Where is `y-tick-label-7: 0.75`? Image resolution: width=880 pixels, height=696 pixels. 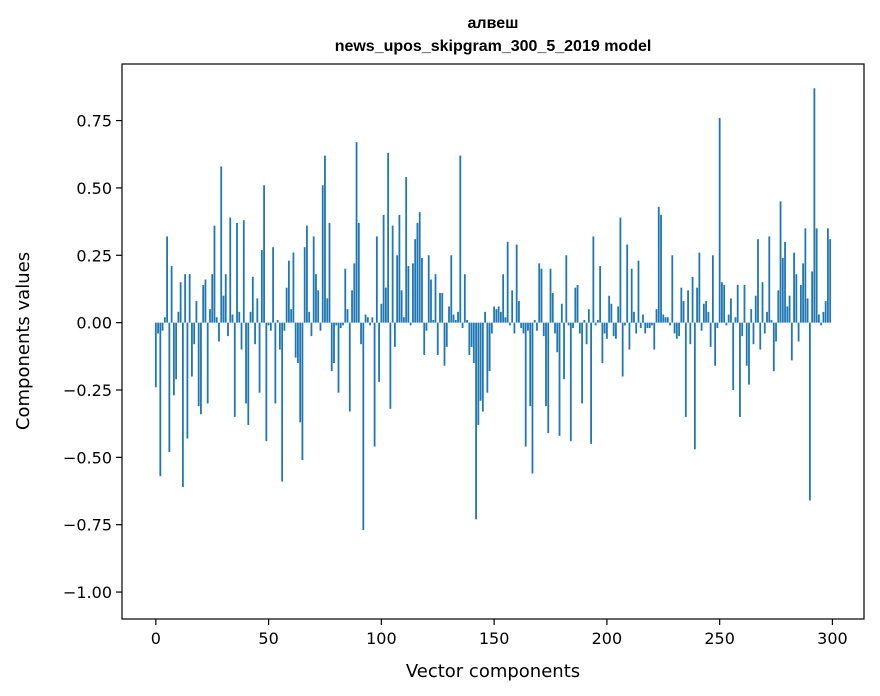
y-tick-label-7: 0.75 is located at coordinates (94, 121).